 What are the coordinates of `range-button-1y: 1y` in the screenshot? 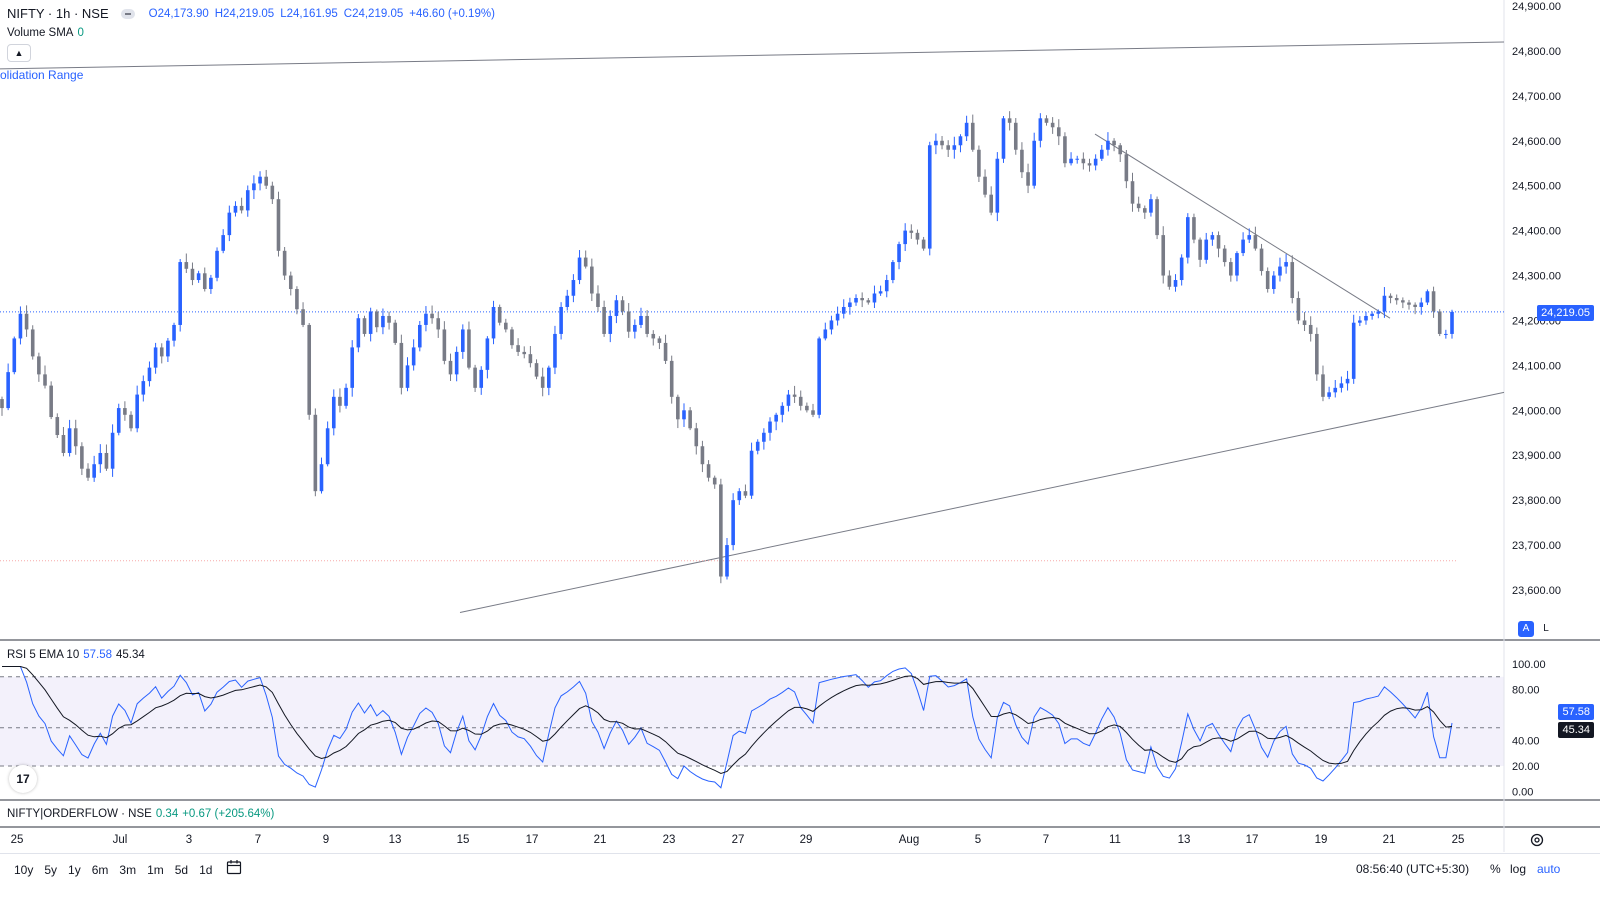 It's located at (74, 870).